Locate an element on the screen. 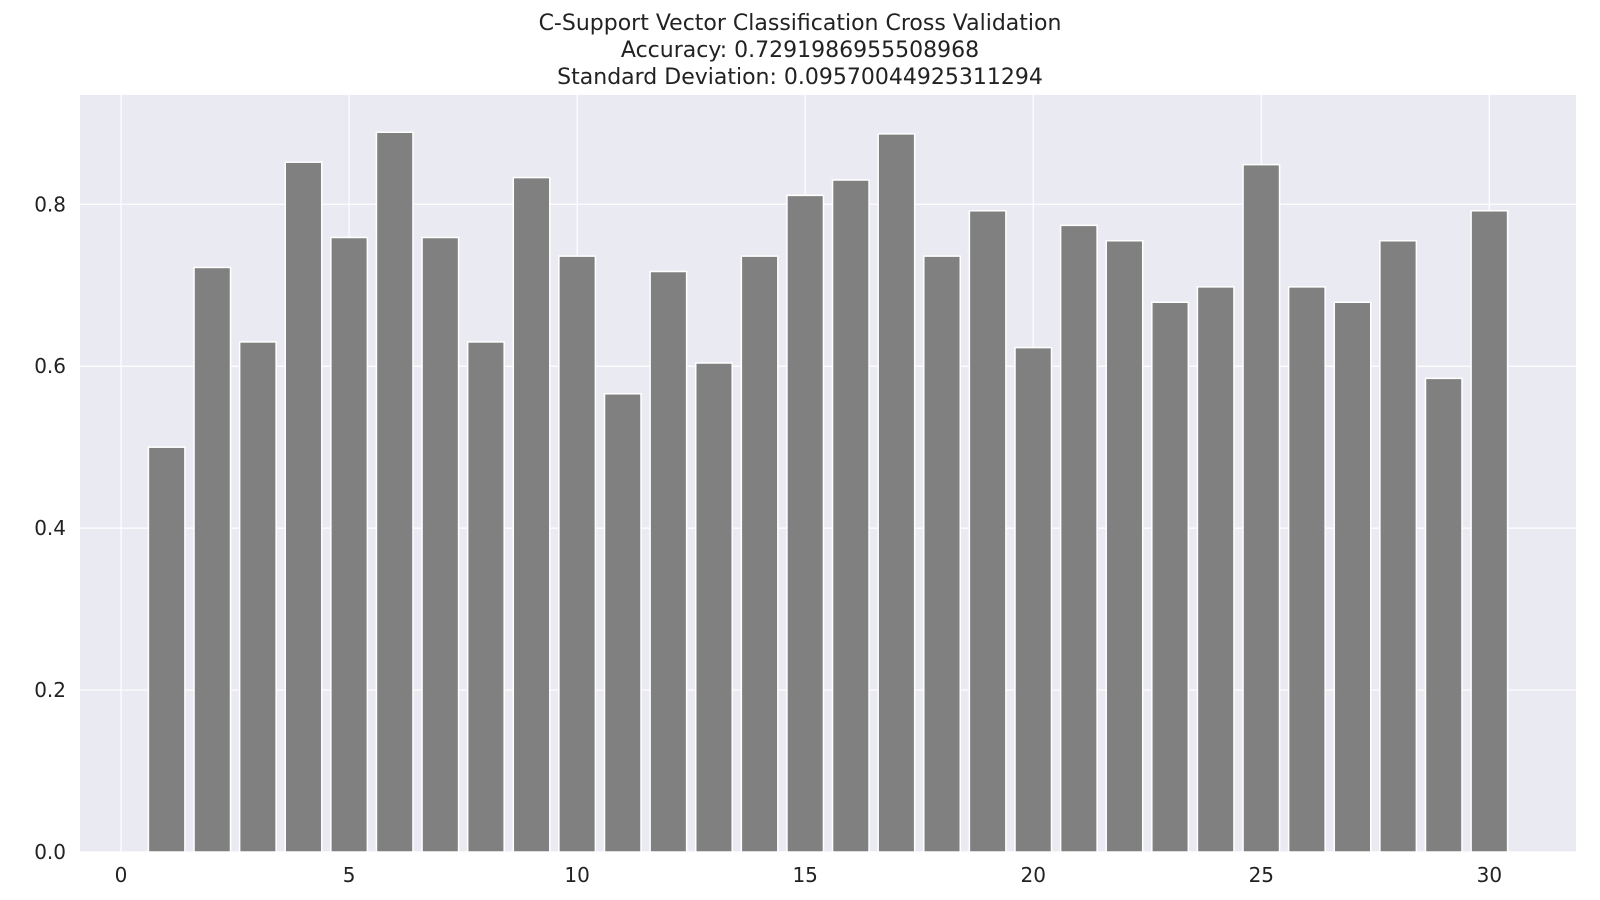 Image resolution: width=1600 pixels, height=900 pixels. x-tick-label: 5 is located at coordinates (349, 875).